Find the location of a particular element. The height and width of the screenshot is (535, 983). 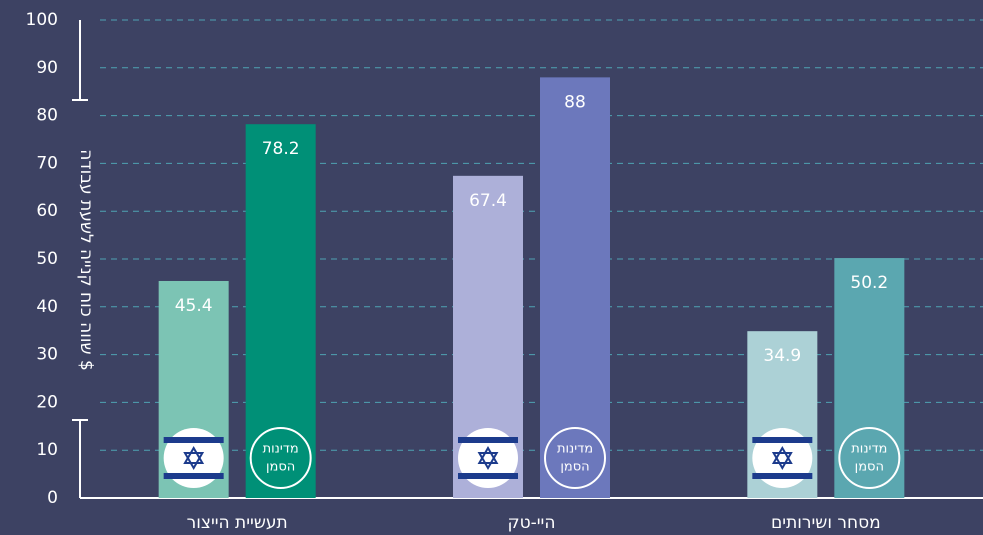

y-tick-label: 20 is located at coordinates (47, 402).